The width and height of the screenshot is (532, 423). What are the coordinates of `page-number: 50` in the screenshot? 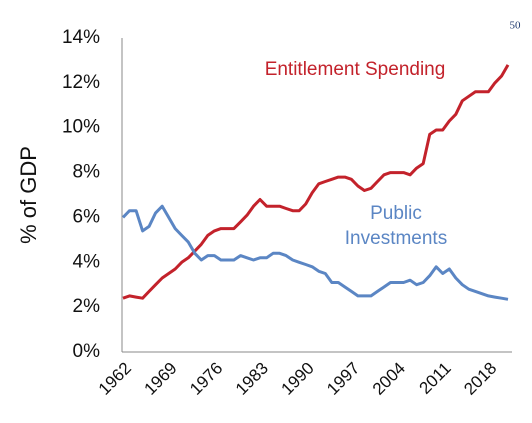 It's located at (516, 26).